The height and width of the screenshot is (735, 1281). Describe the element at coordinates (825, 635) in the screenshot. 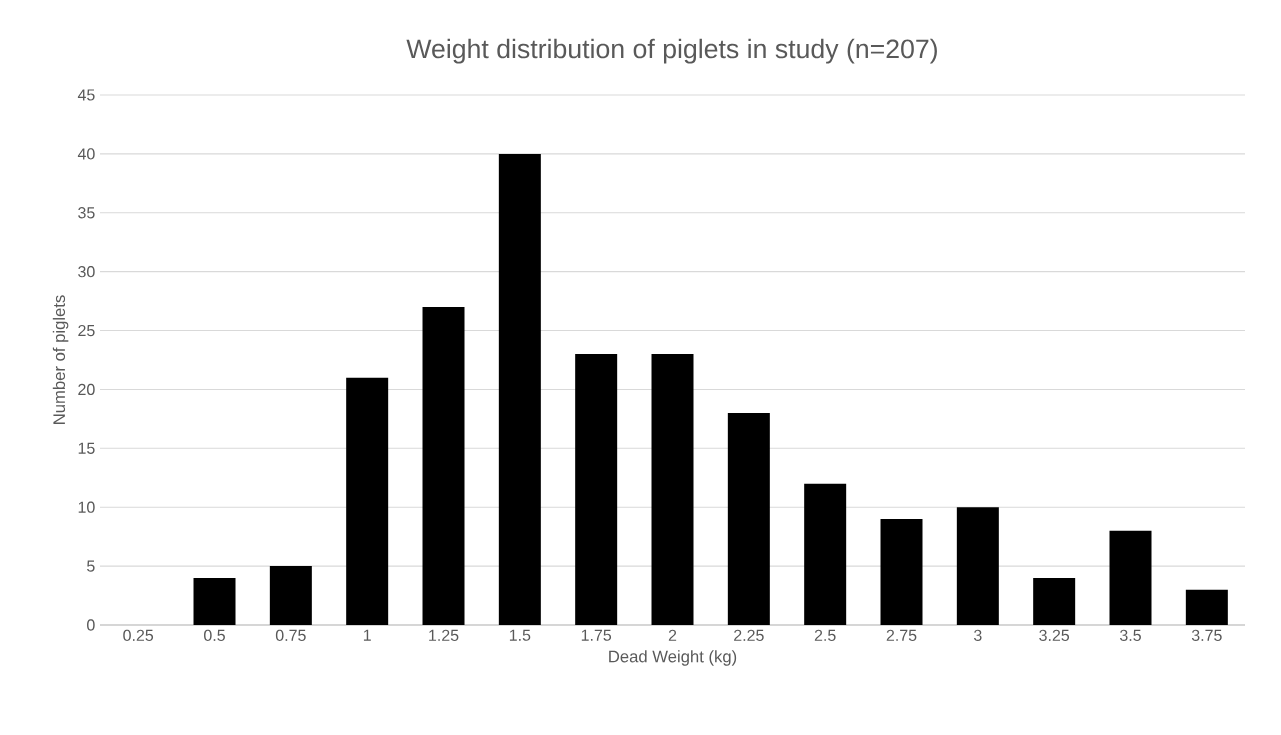

I see `x-tick-label: 2.5` at that location.